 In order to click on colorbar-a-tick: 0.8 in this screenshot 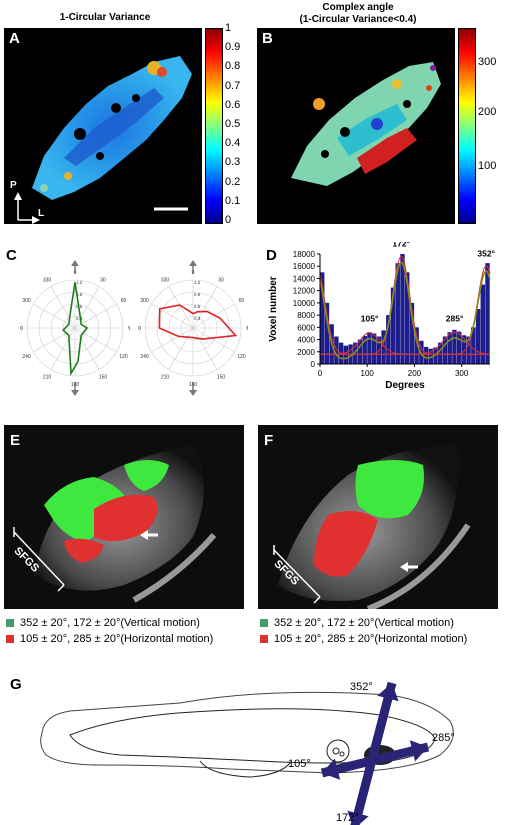, I will do `click(233, 66)`.